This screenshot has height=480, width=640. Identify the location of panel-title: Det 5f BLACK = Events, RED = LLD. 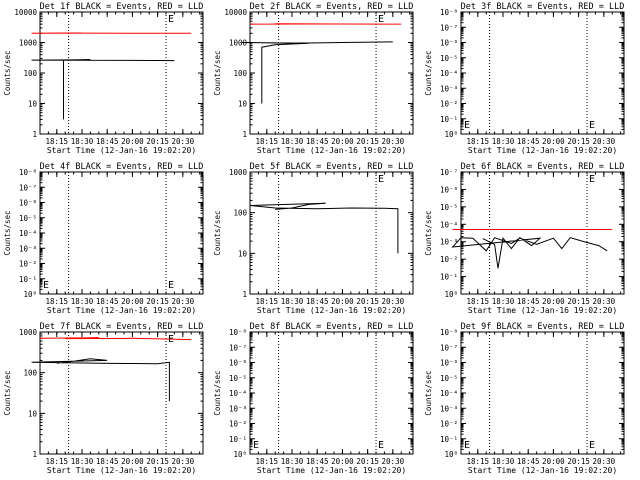
(332, 167).